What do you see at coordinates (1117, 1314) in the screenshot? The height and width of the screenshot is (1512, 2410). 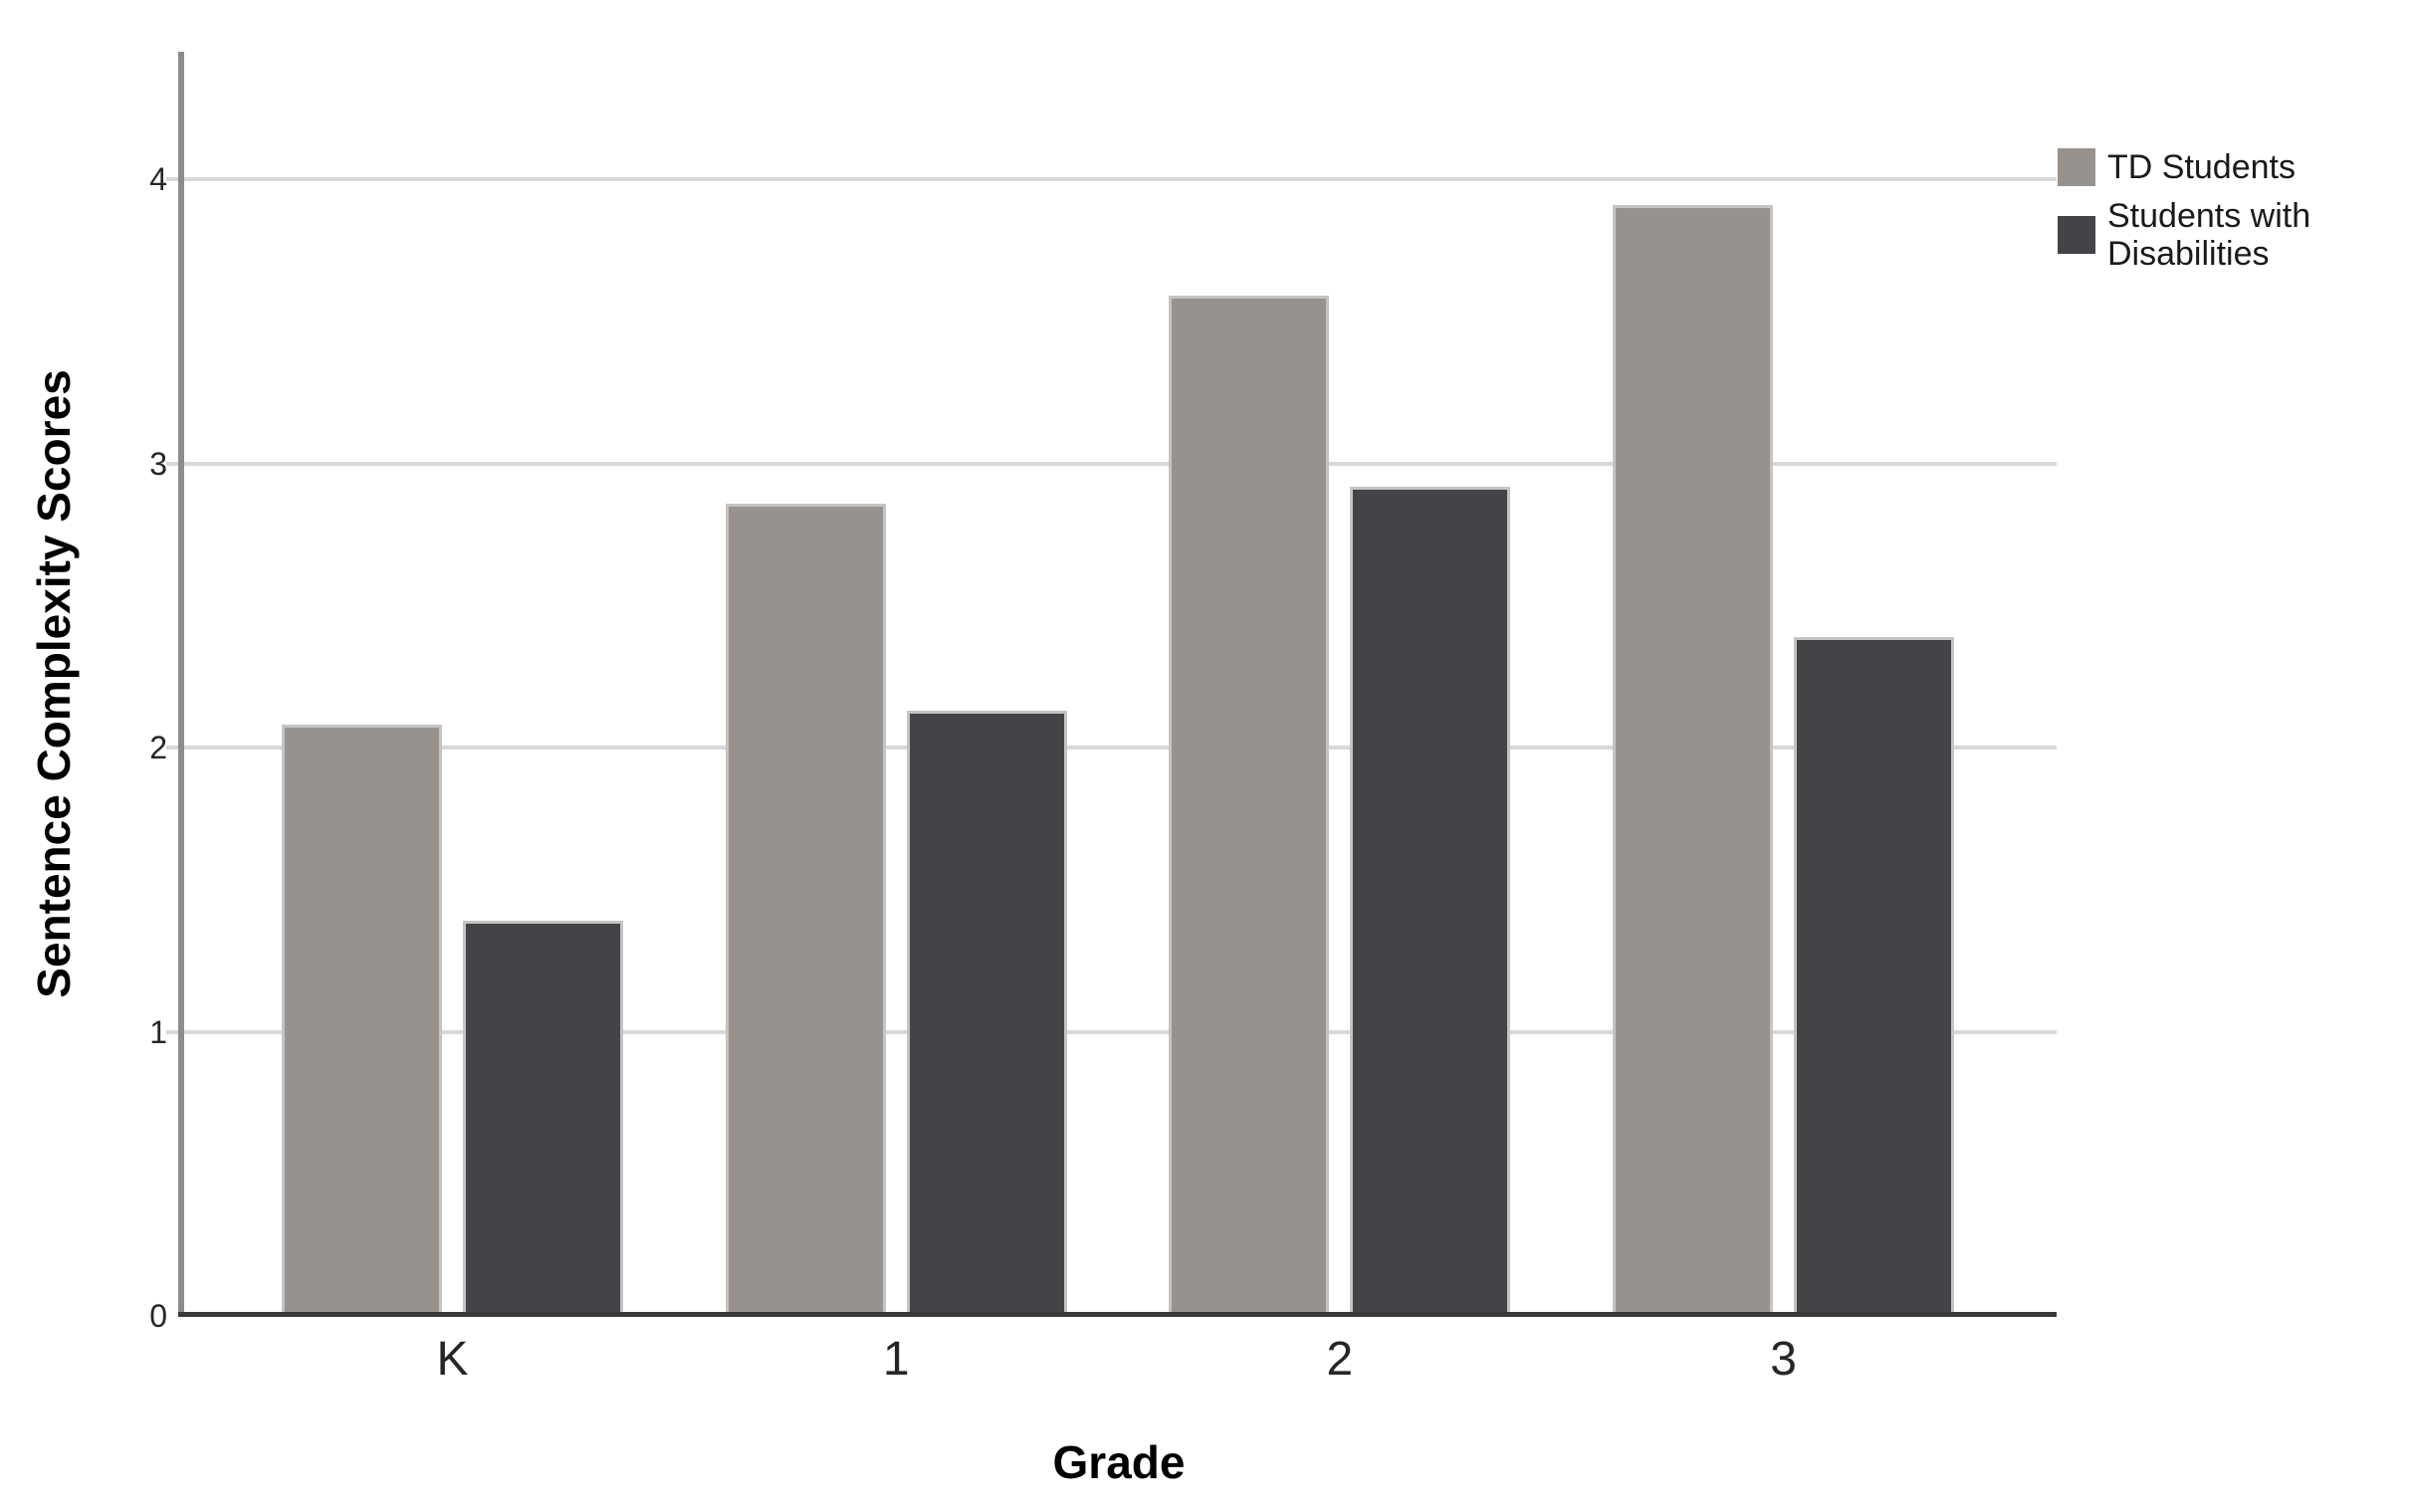 I see `x-axis-line` at bounding box center [1117, 1314].